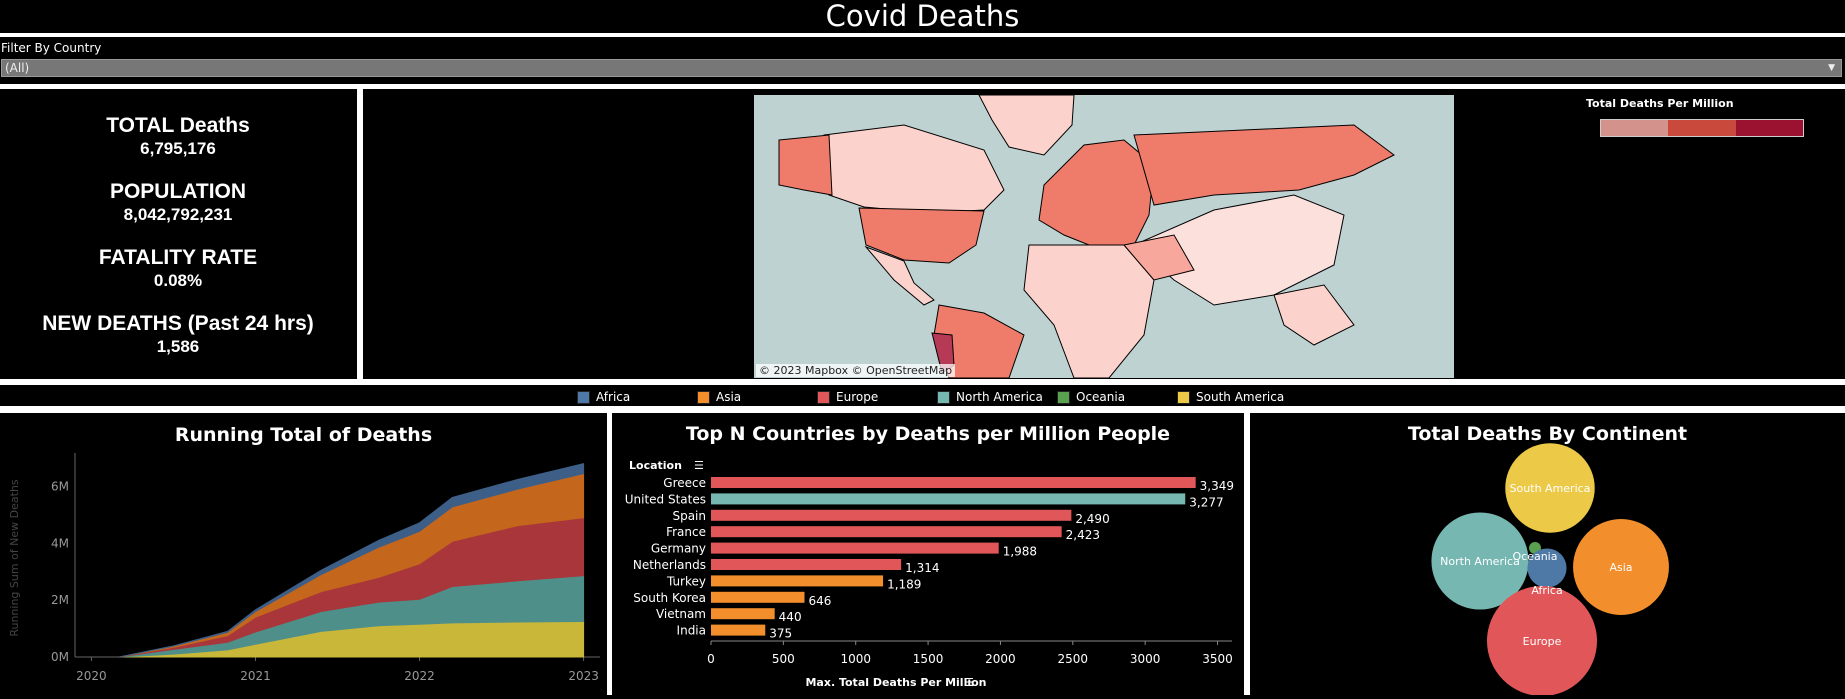 Image resolution: width=1845 pixels, height=699 pixels. What do you see at coordinates (1240, 397) in the screenshot?
I see `legend-label: South America` at bounding box center [1240, 397].